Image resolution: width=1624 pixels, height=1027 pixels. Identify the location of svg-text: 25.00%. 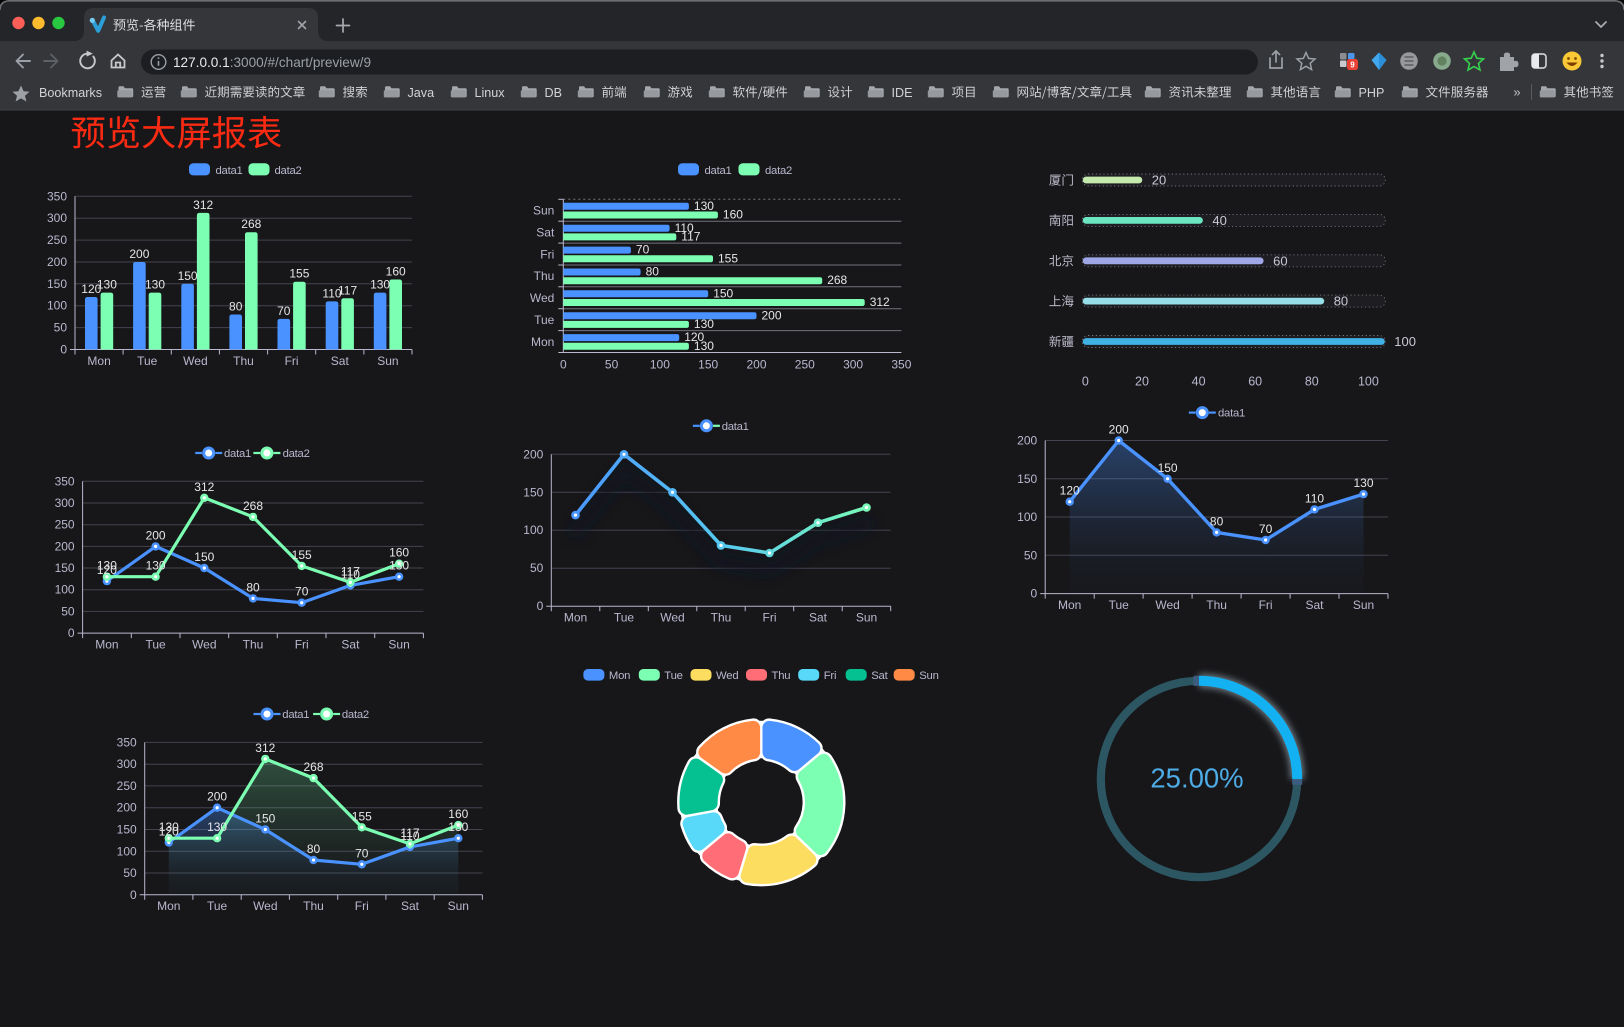
(1196, 778).